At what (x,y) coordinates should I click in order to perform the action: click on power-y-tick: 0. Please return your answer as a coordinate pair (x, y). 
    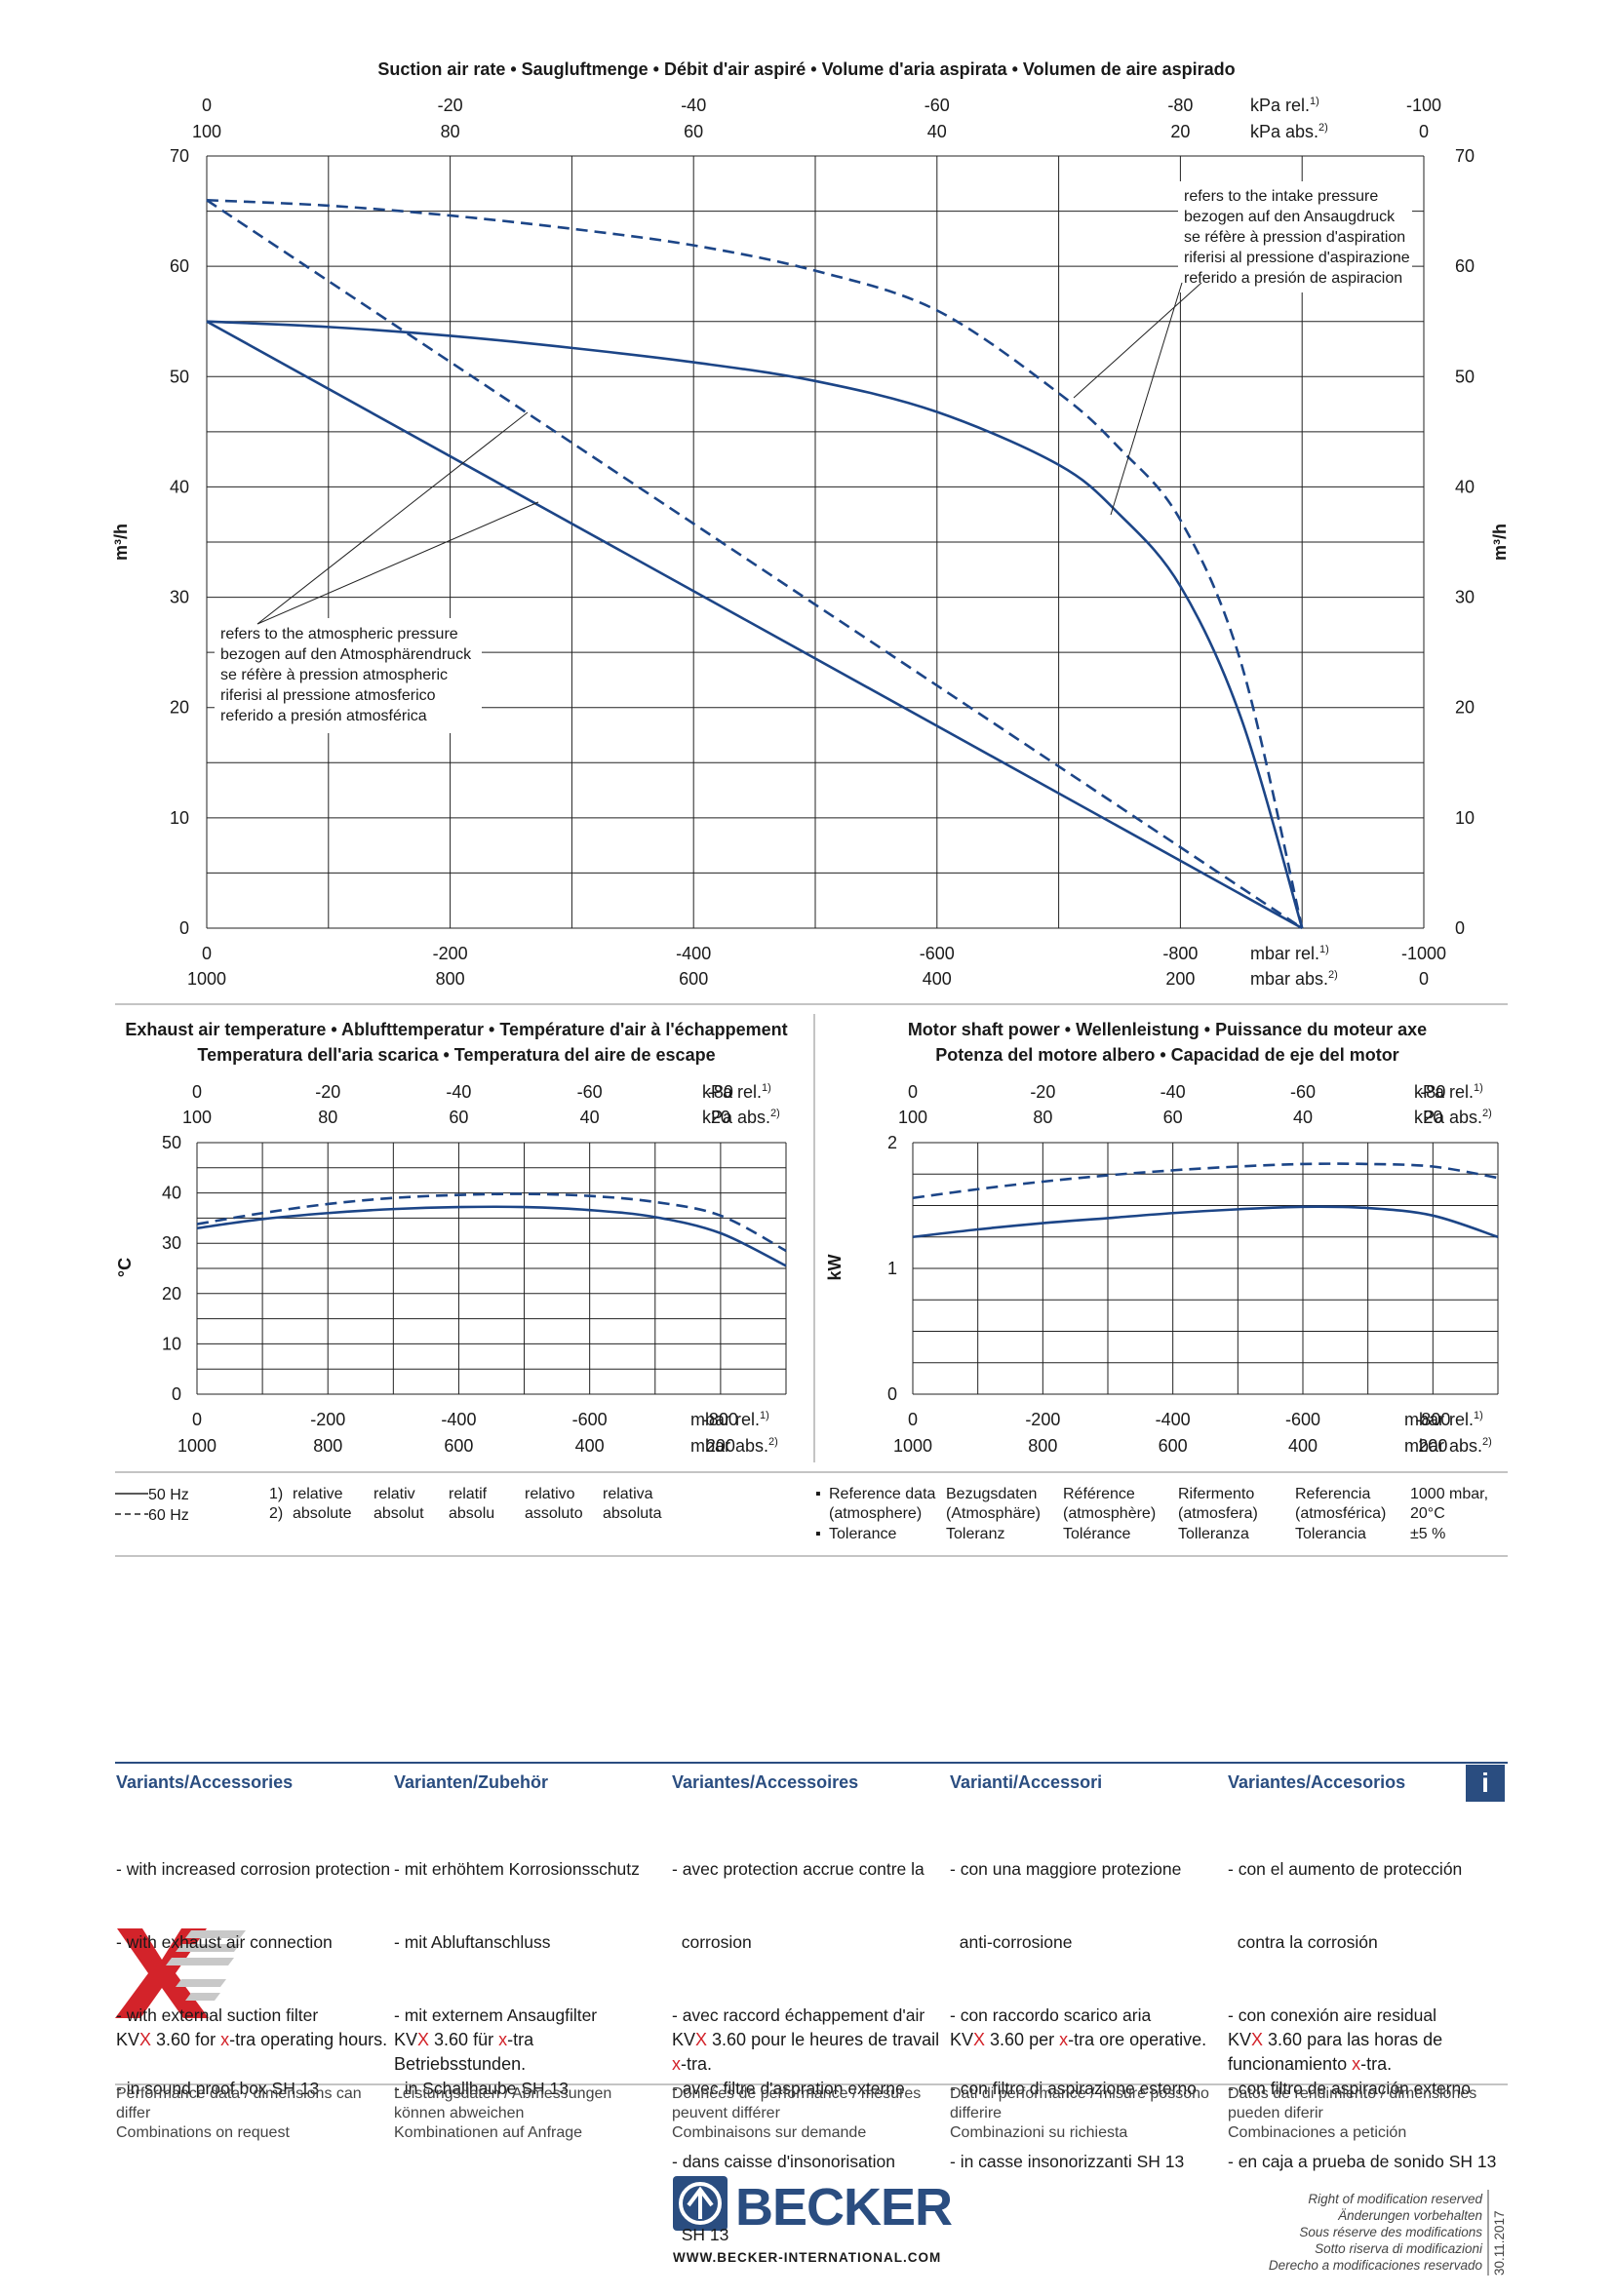
    Looking at the image, I should click on (892, 1394).